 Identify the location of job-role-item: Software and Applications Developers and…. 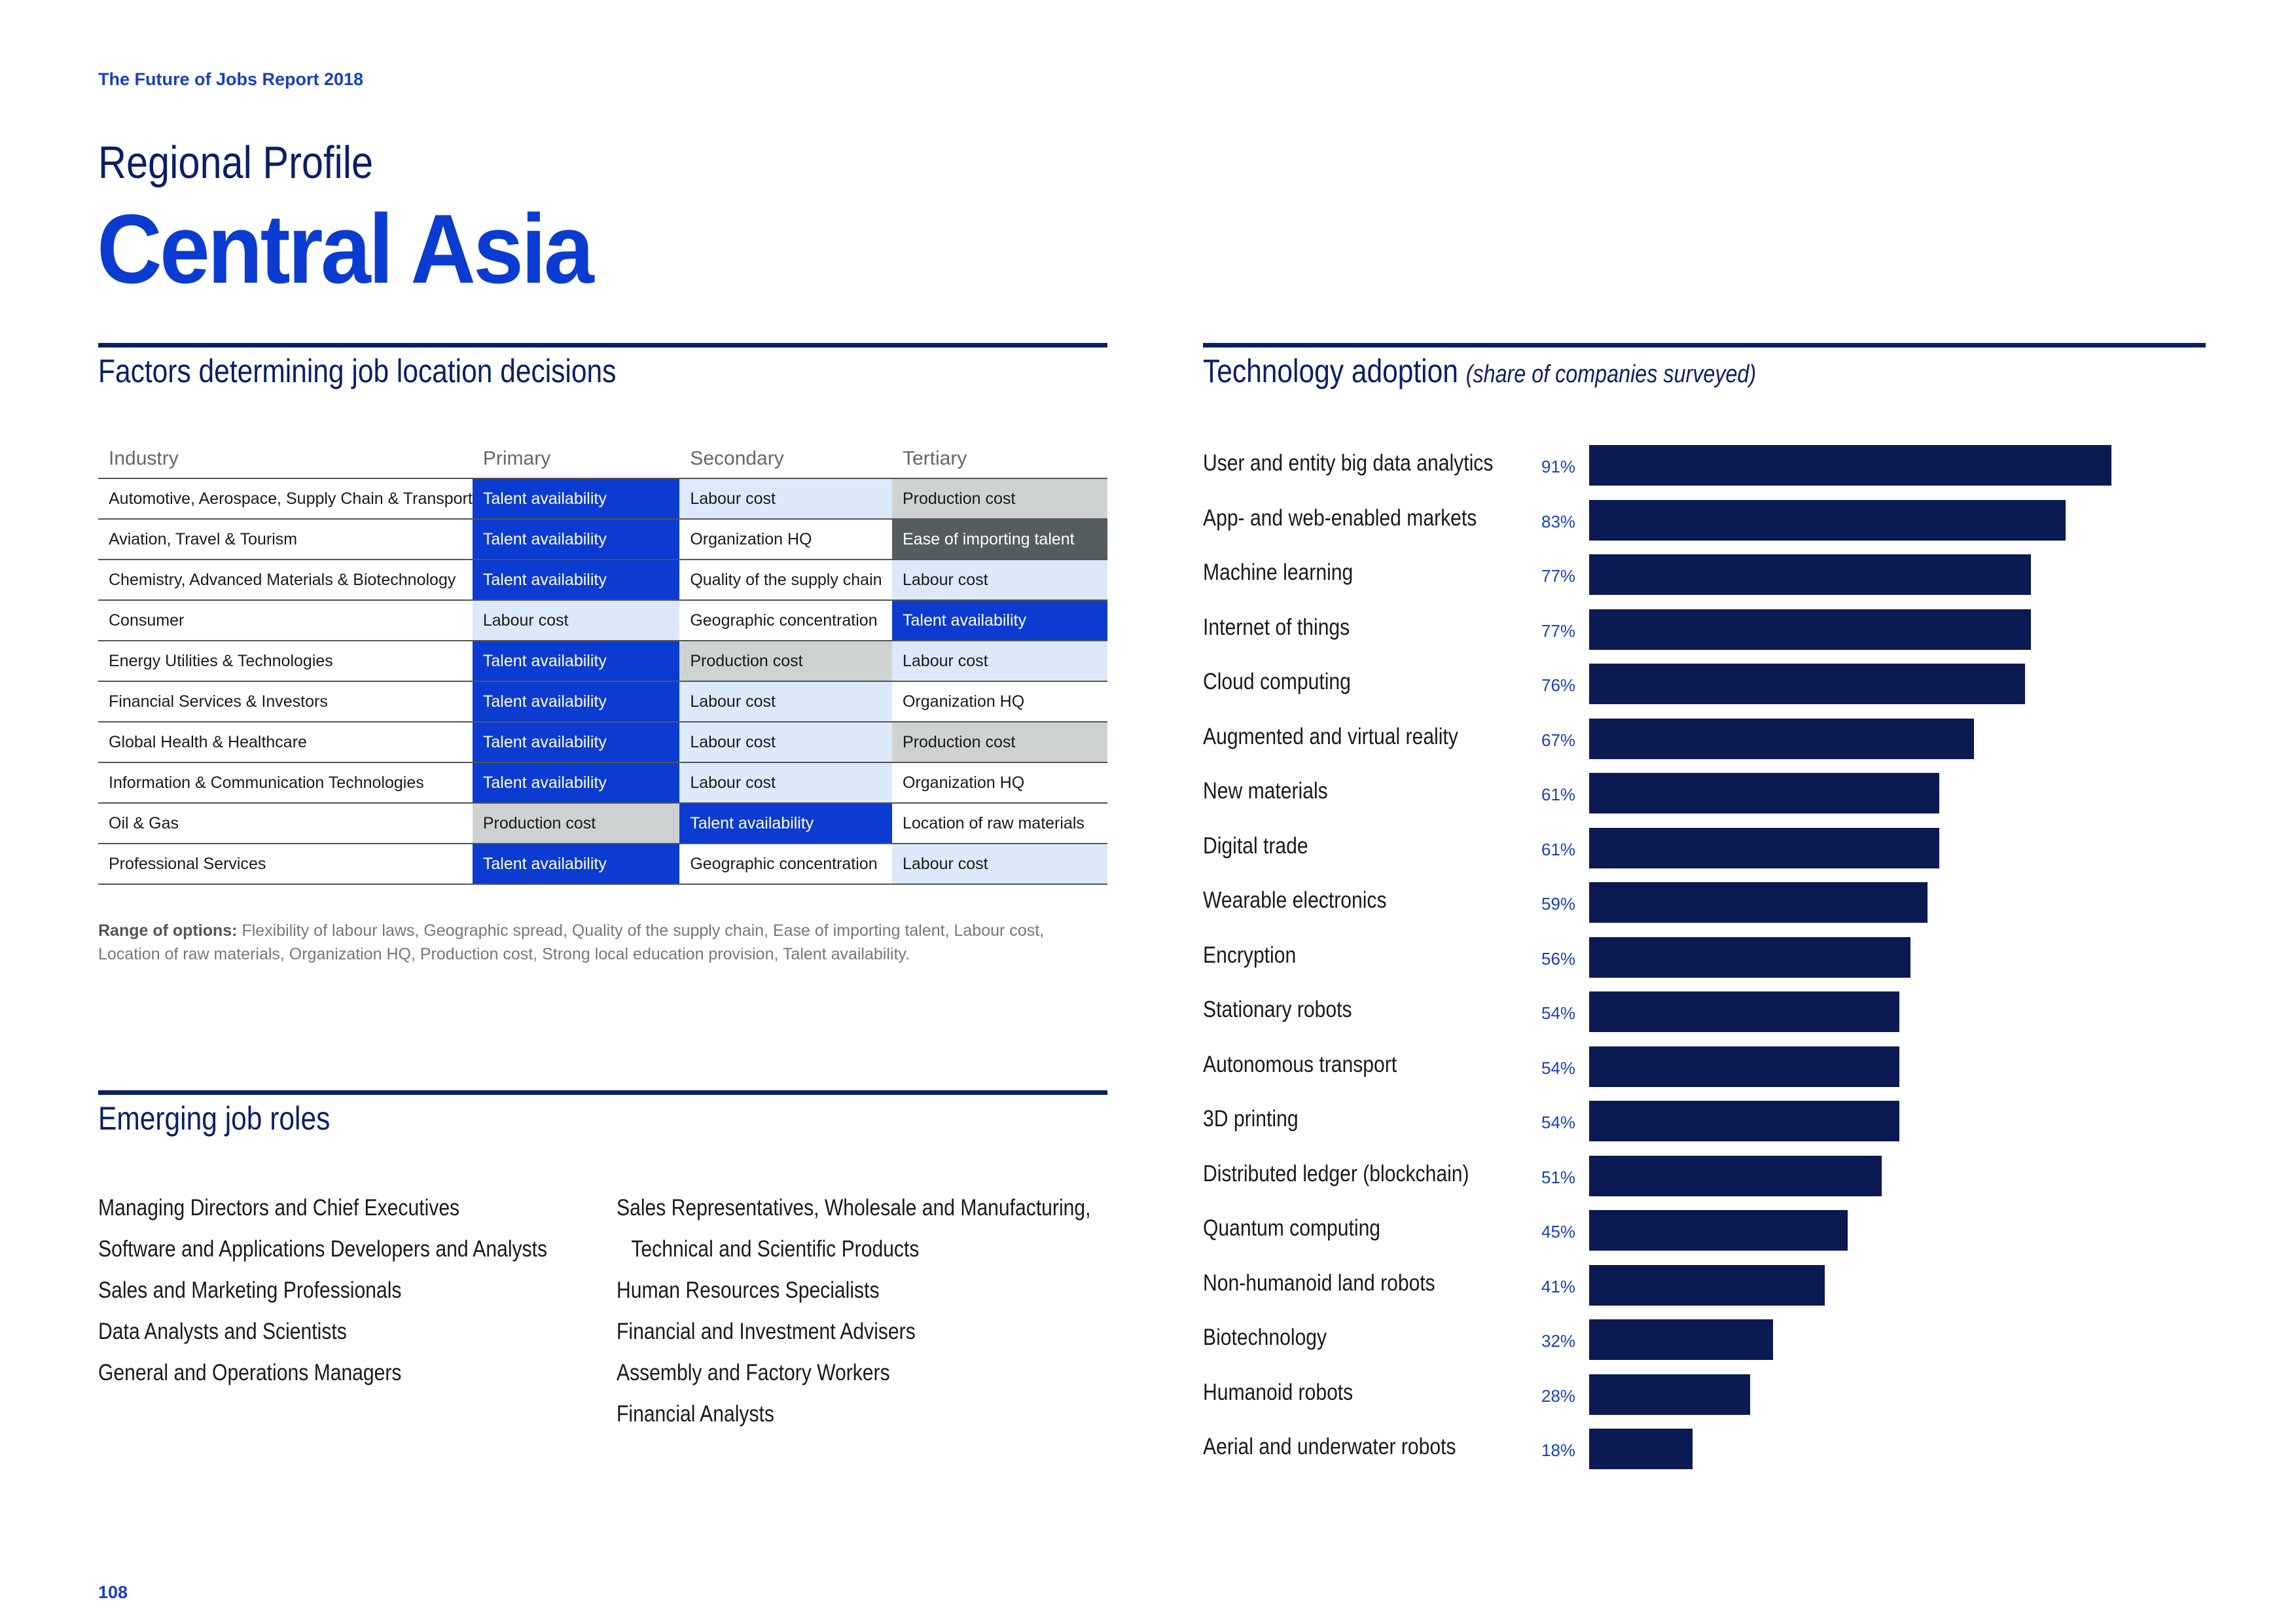
(323, 1249).